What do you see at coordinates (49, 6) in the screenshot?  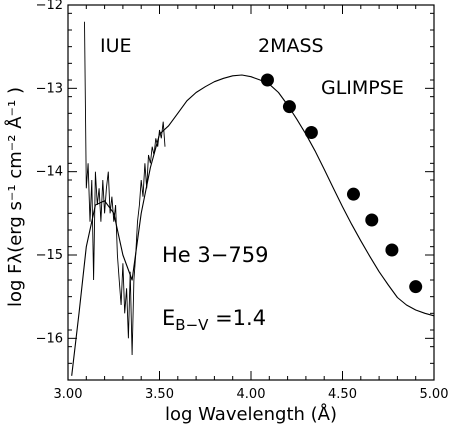 I see `y-tick-label: −12` at bounding box center [49, 6].